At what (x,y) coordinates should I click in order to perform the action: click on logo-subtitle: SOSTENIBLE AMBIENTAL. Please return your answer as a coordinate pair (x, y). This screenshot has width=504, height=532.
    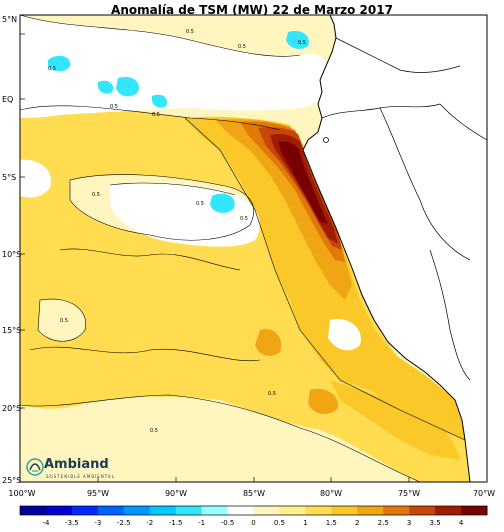
    Looking at the image, I should click on (80, 476).